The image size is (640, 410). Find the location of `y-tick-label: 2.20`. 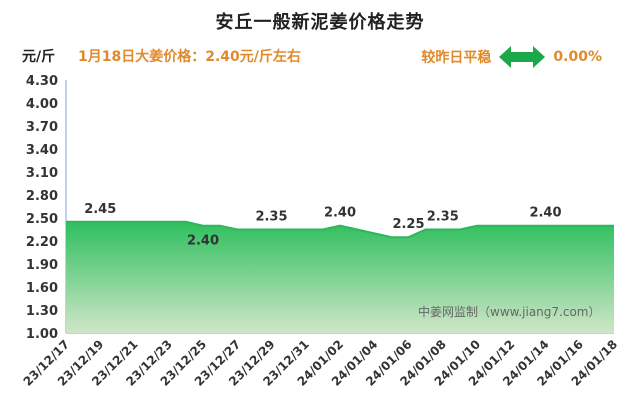

y-tick-label: 2.20 is located at coordinates (42, 242).